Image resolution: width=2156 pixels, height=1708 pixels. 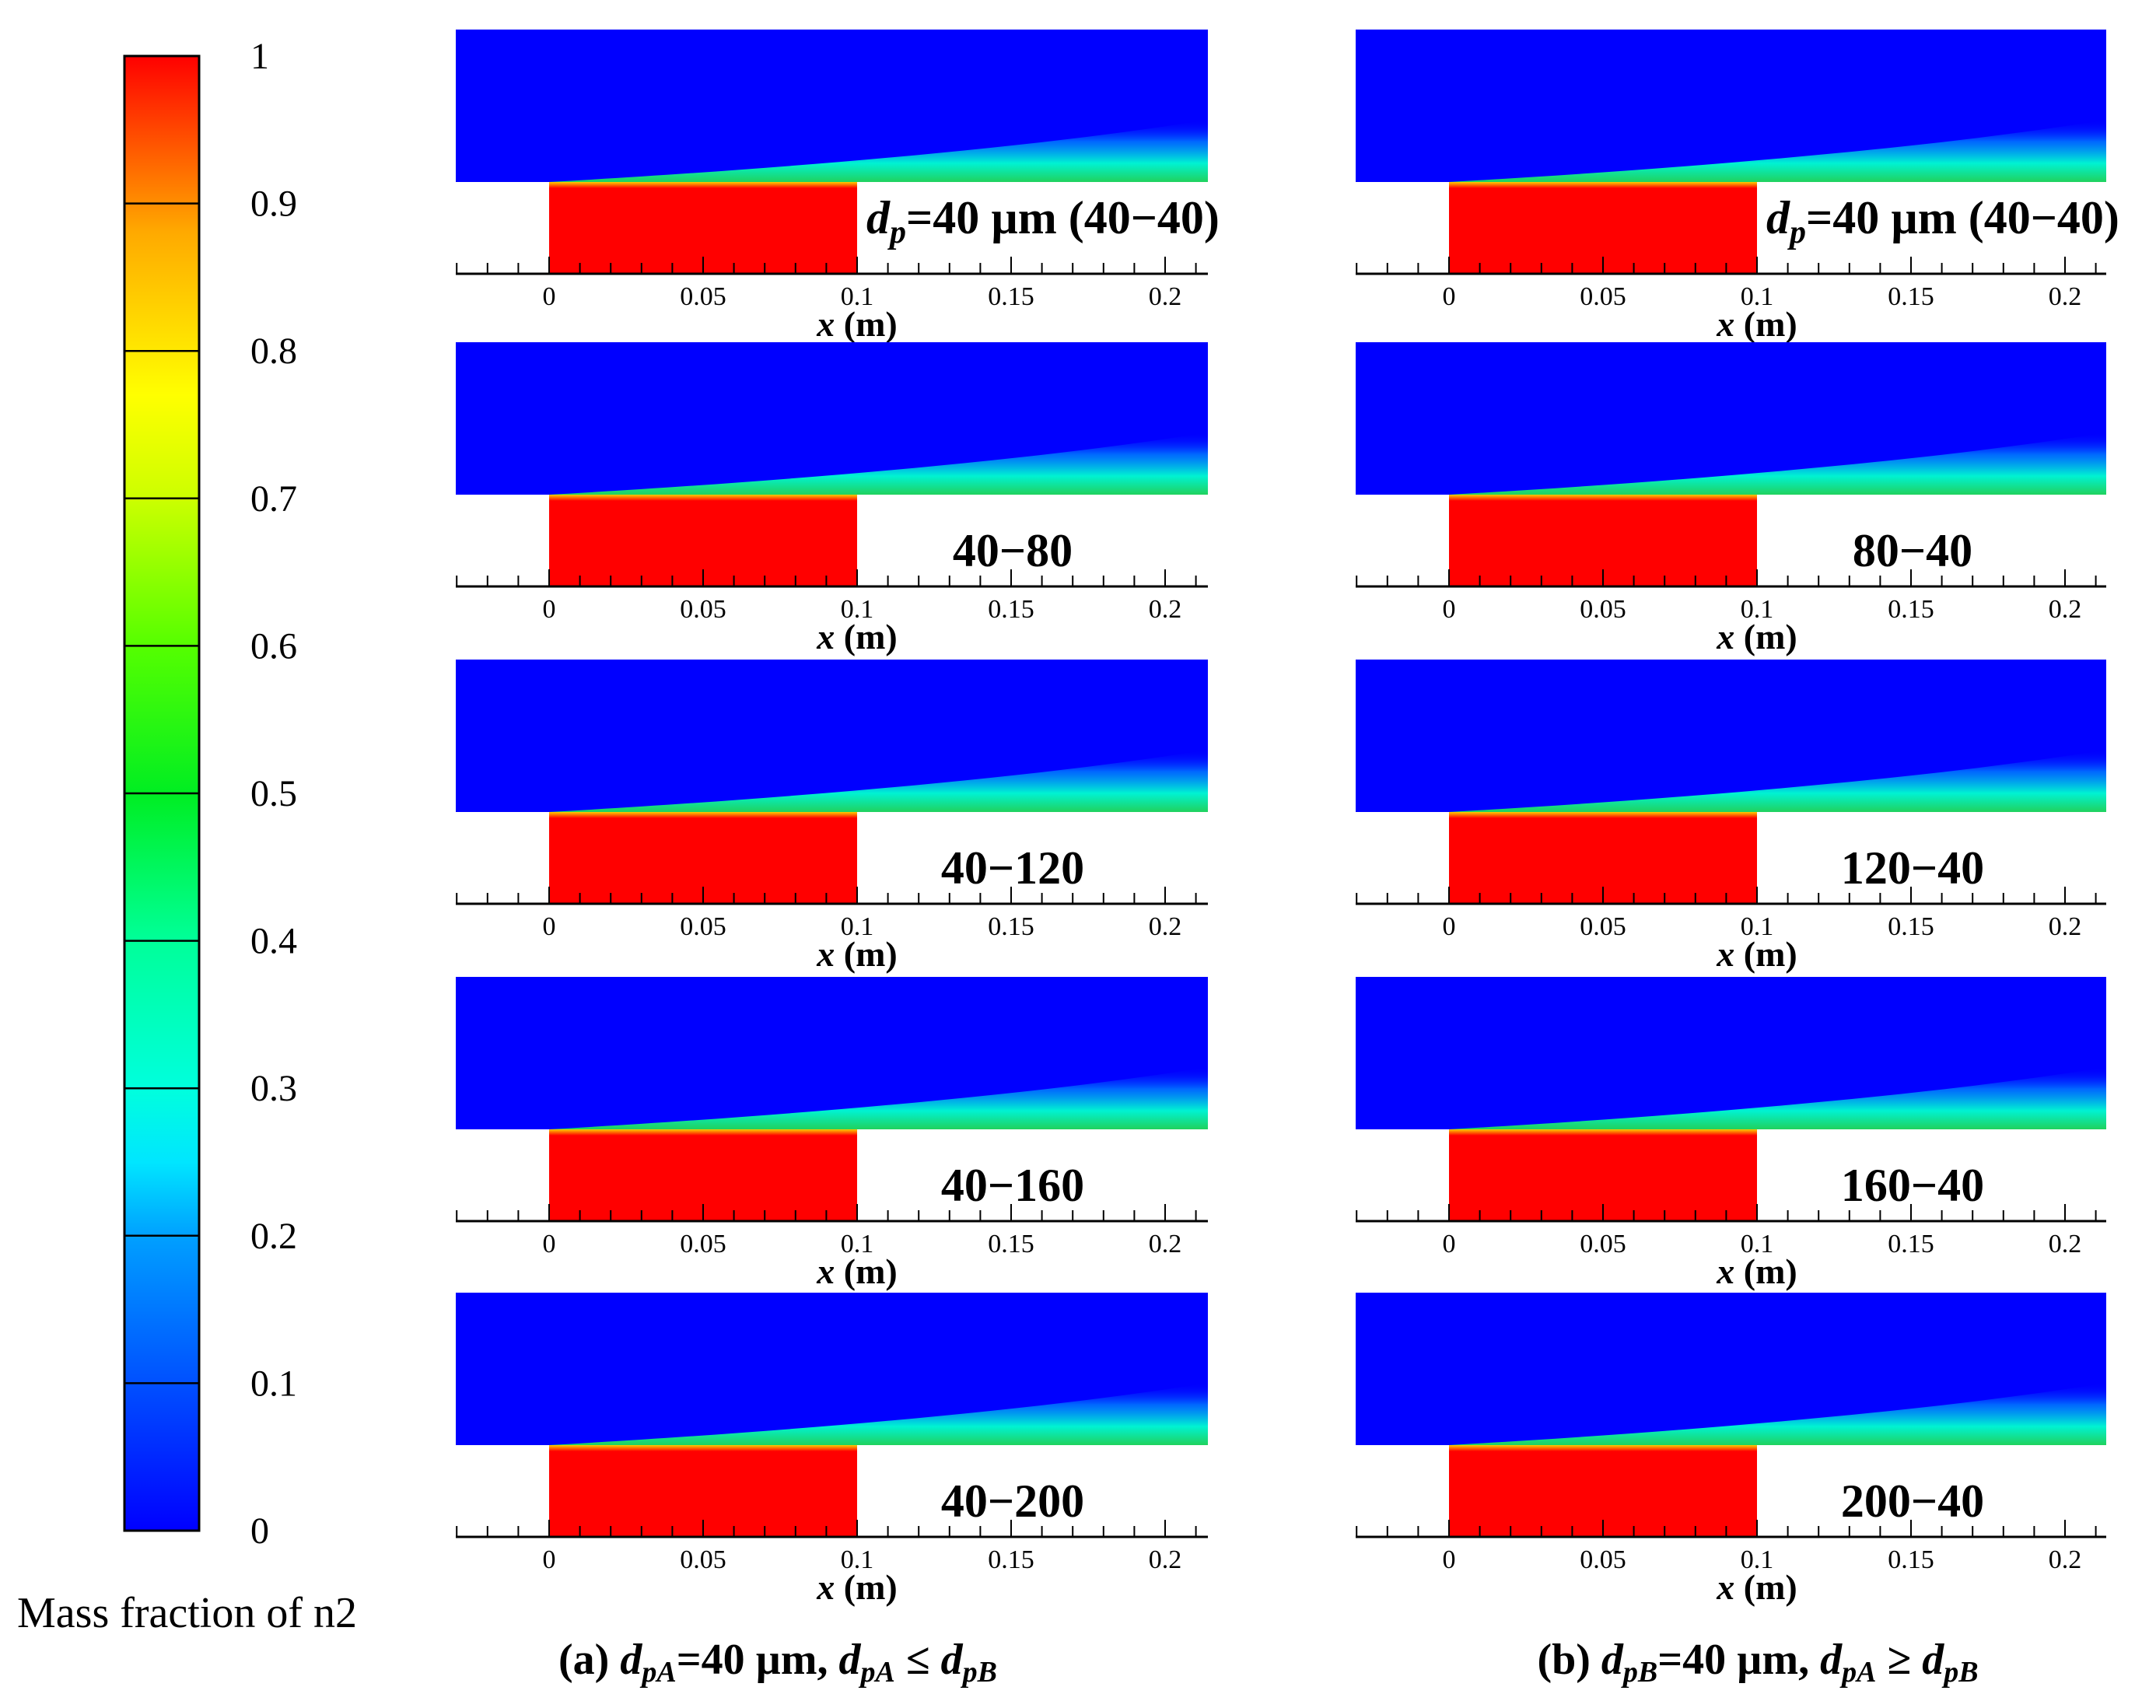 I want to click on colorbar-tick-label: 0.3, so click(x=273, y=1088).